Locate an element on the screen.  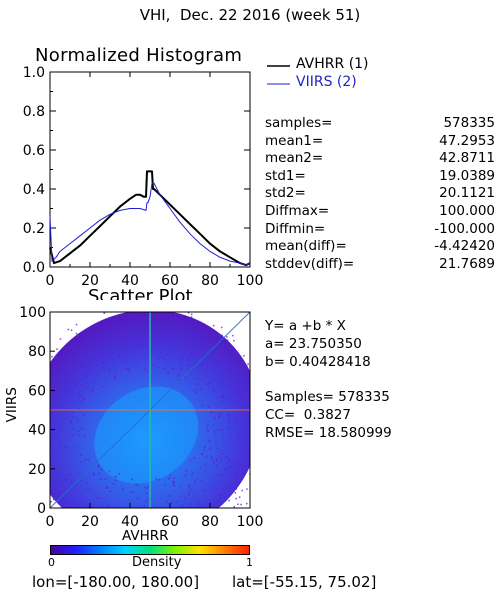
stat-row: std1= 19.0389 is located at coordinates (380, 177).